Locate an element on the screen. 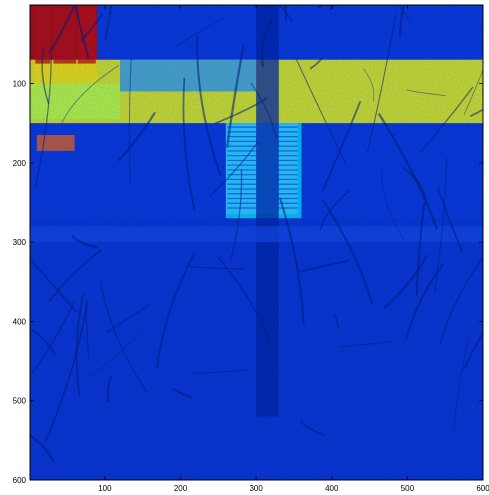 The height and width of the screenshot is (495, 489). y-tick-label: 400 is located at coordinates (20, 321).